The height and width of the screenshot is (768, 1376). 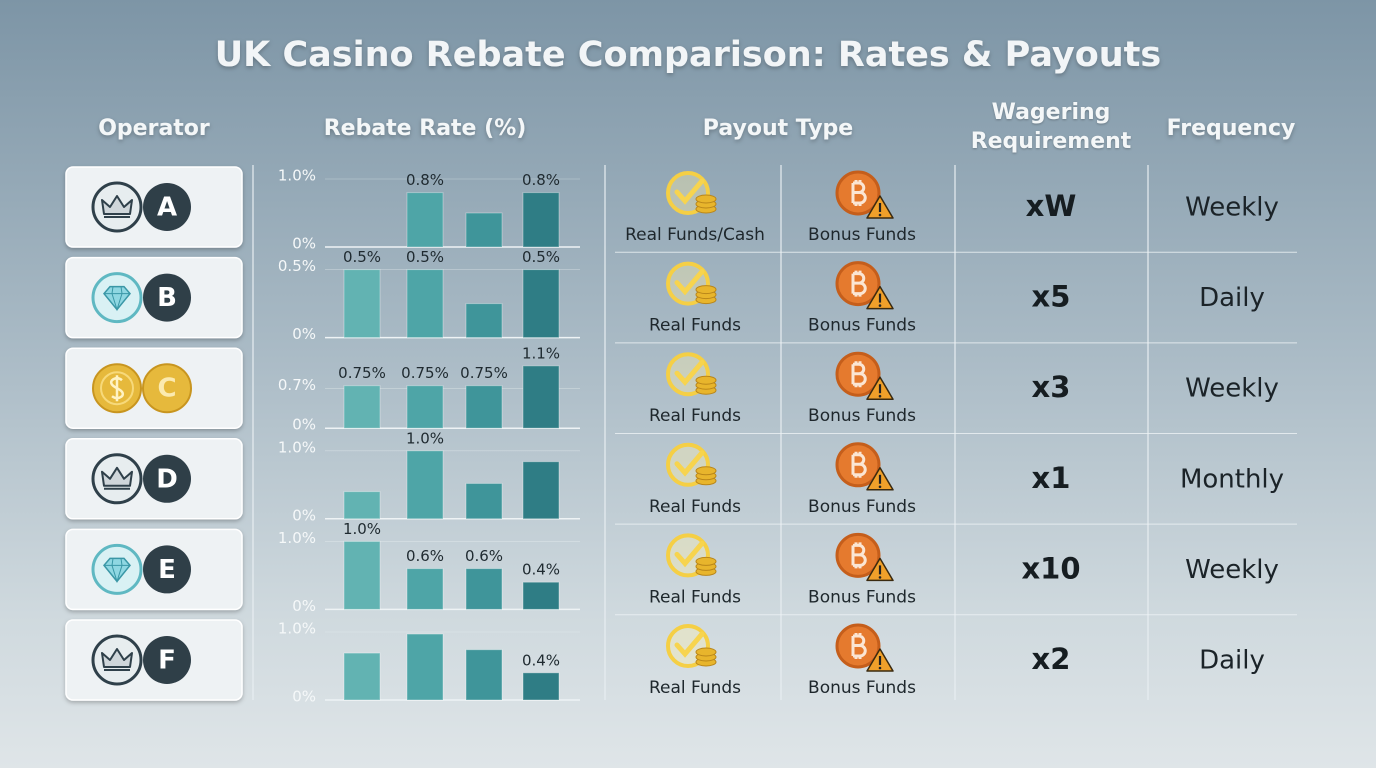 I want to click on operator-letter: D, so click(x=167, y=479).